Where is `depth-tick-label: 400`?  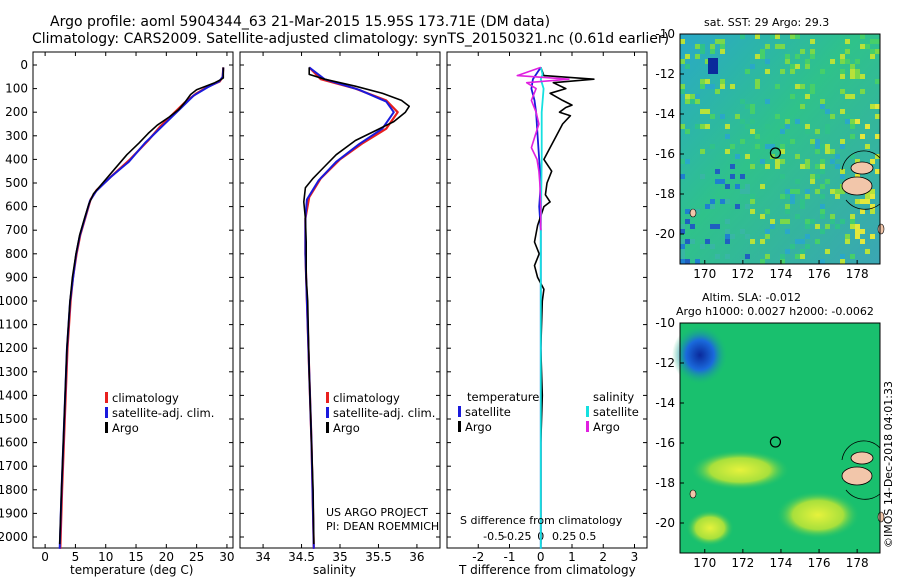 depth-tick-label: 400 is located at coordinates (16, 159).